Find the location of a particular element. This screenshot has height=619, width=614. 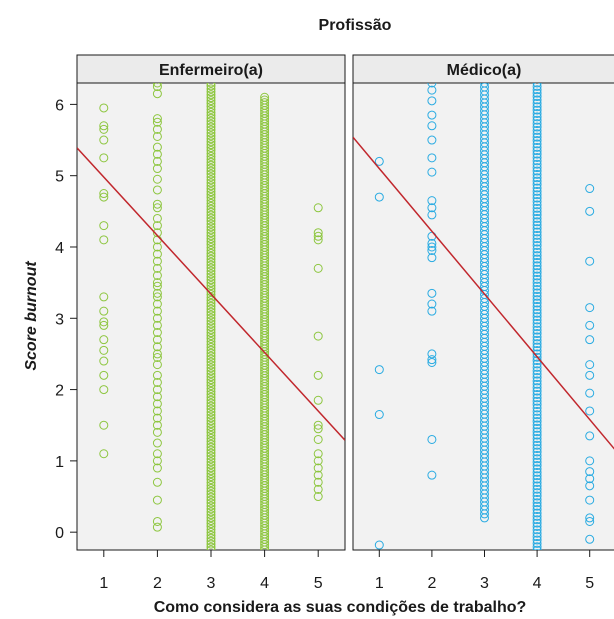

y-tick-label: 0 is located at coordinates (59, 533).